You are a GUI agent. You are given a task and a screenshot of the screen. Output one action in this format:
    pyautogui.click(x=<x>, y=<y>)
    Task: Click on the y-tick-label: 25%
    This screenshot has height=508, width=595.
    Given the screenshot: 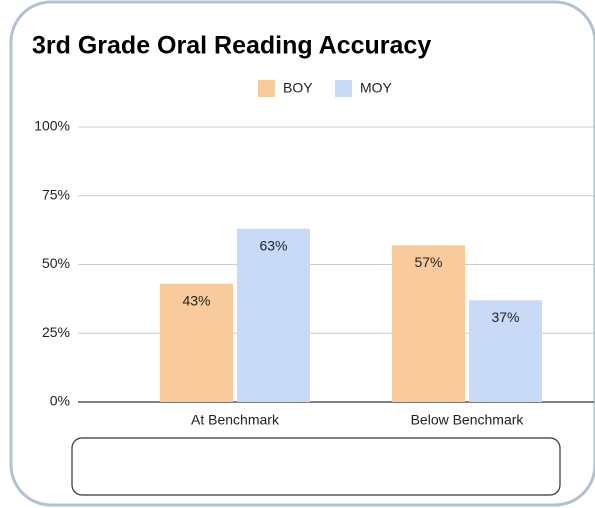 What is the action you would take?
    pyautogui.click(x=56, y=332)
    